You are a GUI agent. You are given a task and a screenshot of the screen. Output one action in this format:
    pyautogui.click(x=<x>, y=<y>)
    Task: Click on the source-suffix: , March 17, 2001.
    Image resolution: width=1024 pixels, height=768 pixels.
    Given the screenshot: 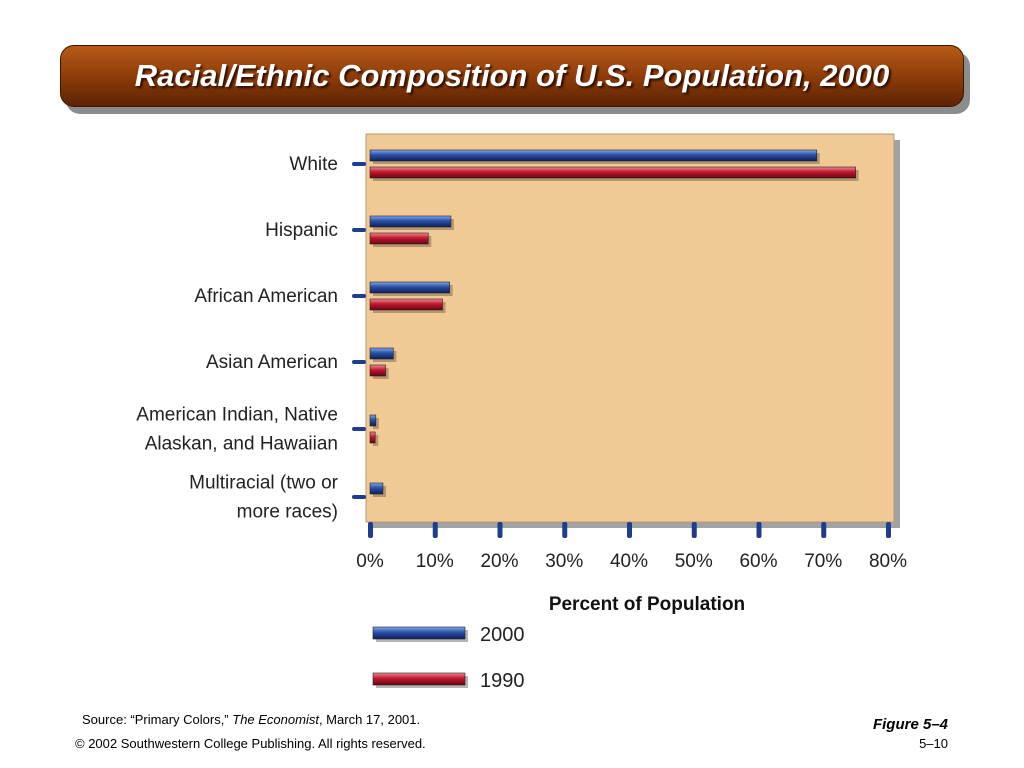 What is the action you would take?
    pyautogui.click(x=369, y=719)
    